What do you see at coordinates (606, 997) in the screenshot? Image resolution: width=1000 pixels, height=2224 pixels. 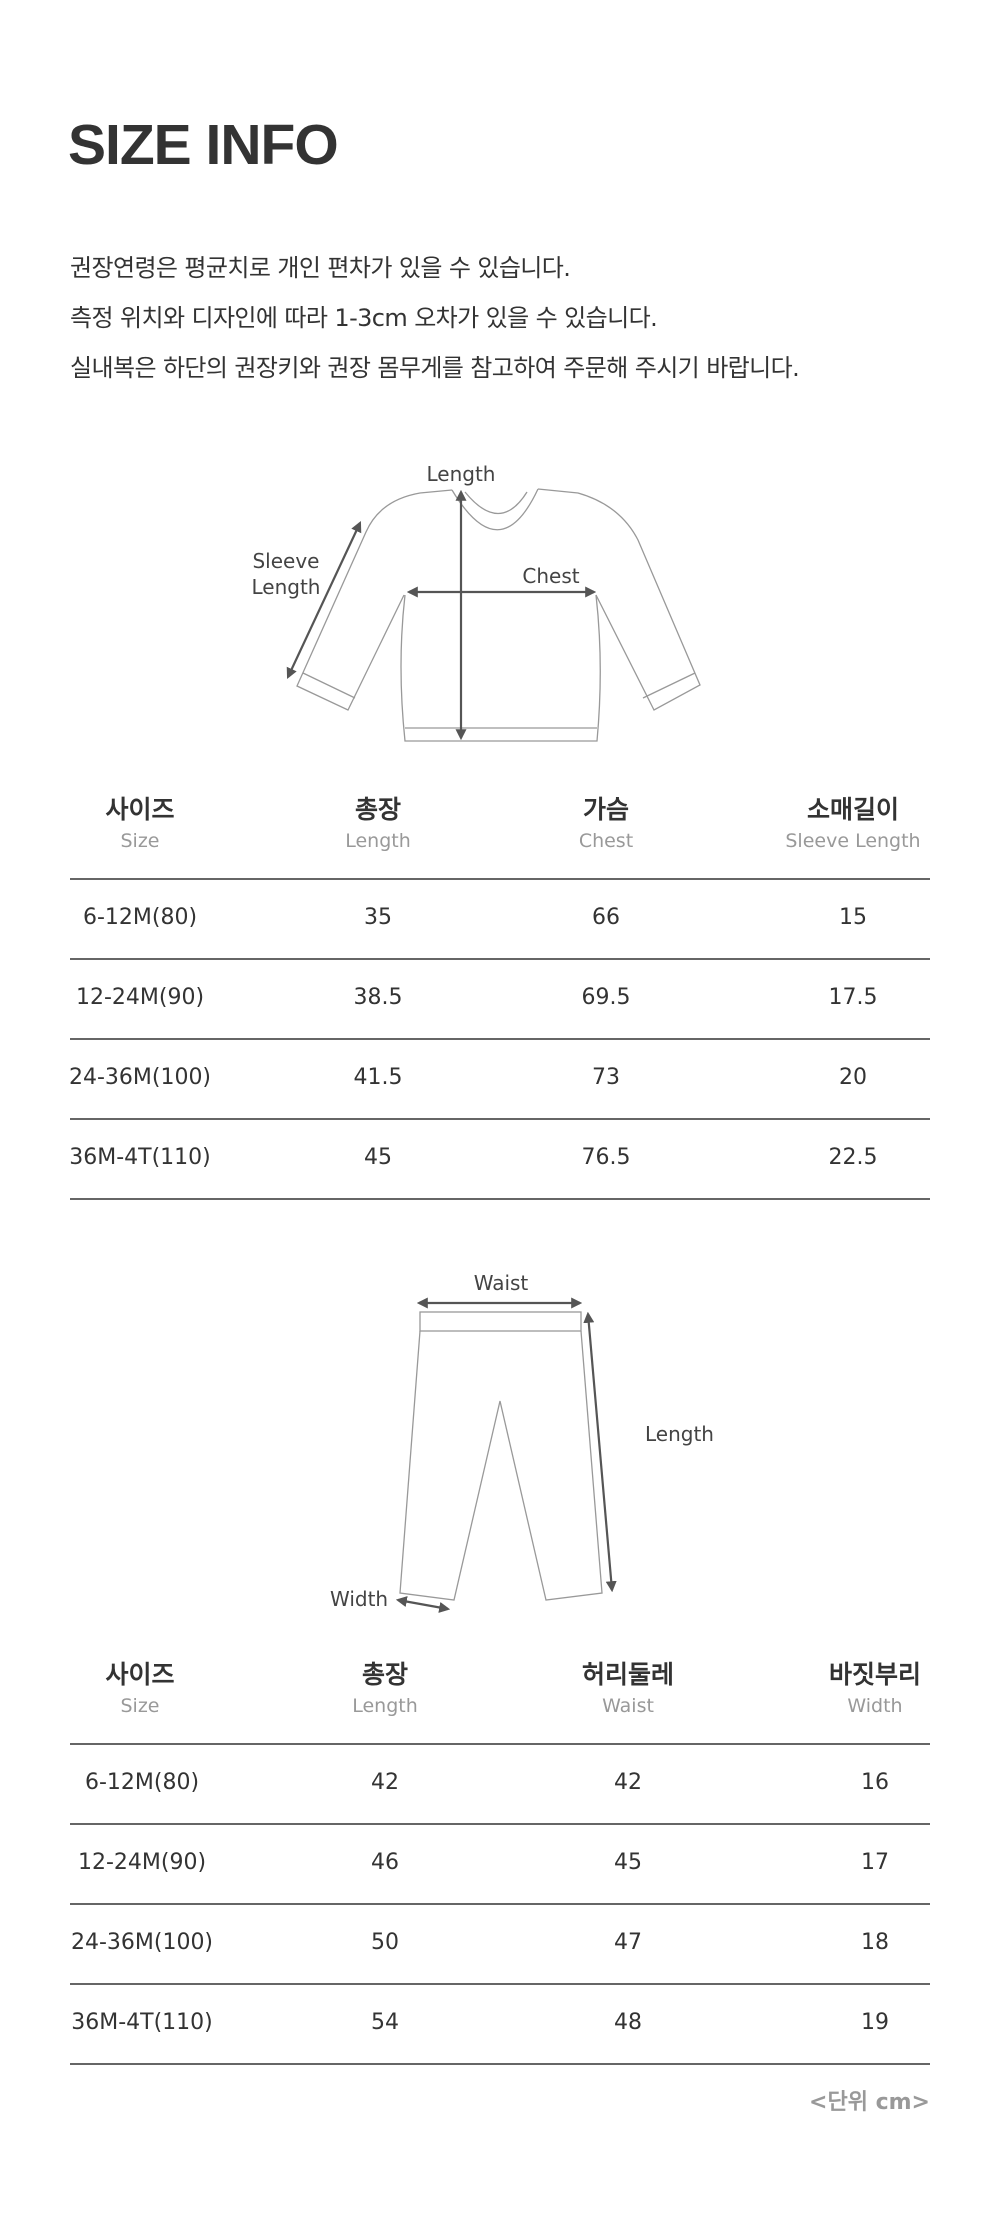 I see `table-cell: 69.5` at bounding box center [606, 997].